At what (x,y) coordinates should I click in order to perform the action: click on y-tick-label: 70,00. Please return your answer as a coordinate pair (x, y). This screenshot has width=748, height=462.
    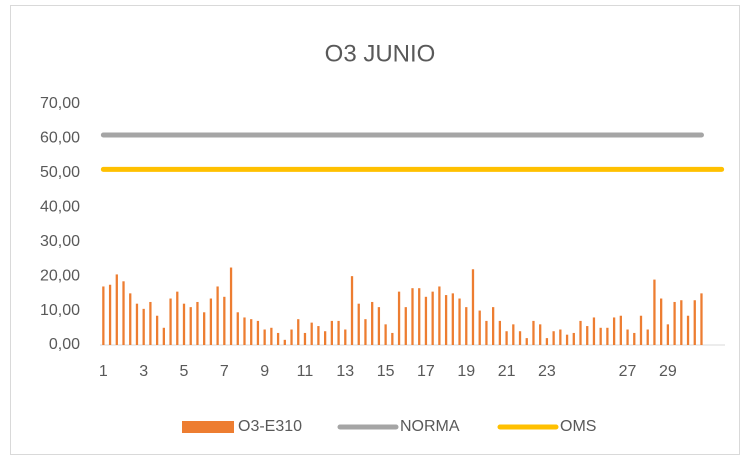
    Looking at the image, I should click on (60, 103).